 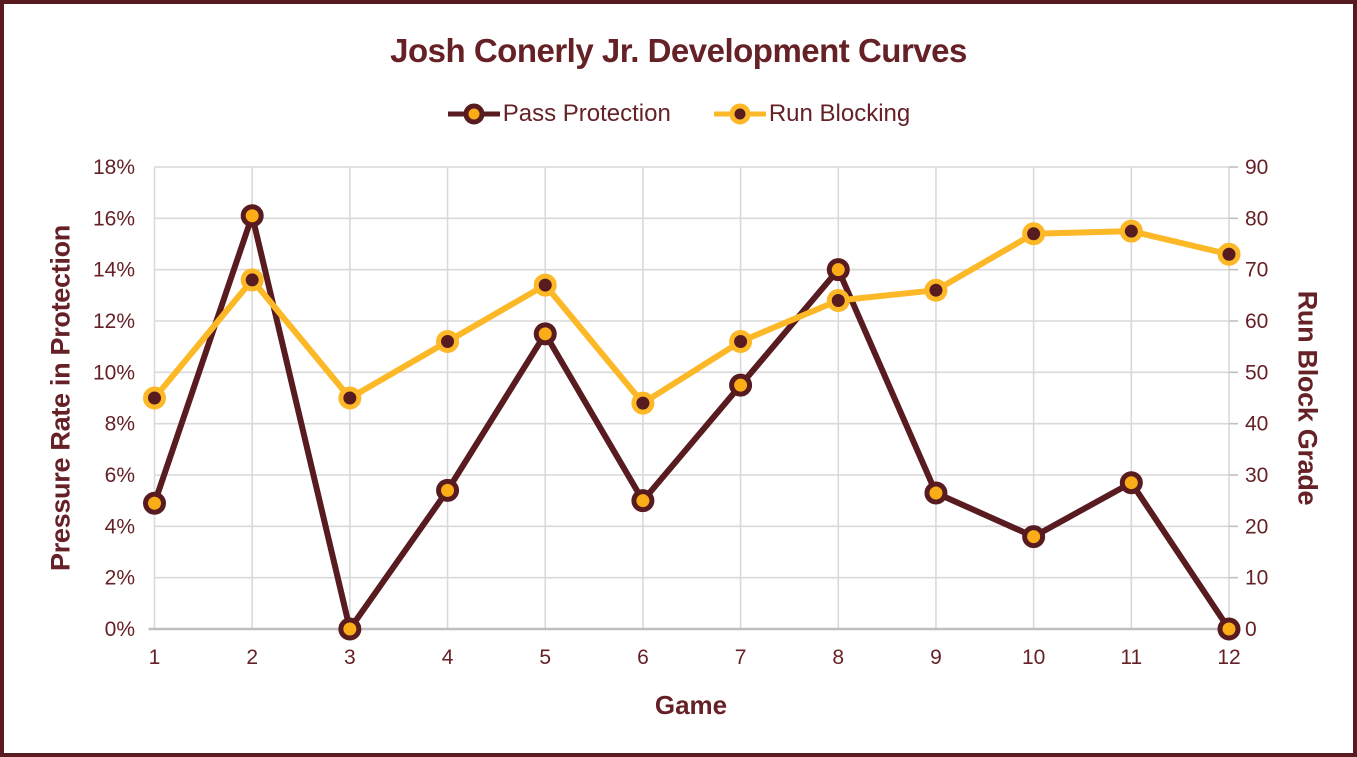 I want to click on x-tick-label: 7, so click(x=741, y=657).